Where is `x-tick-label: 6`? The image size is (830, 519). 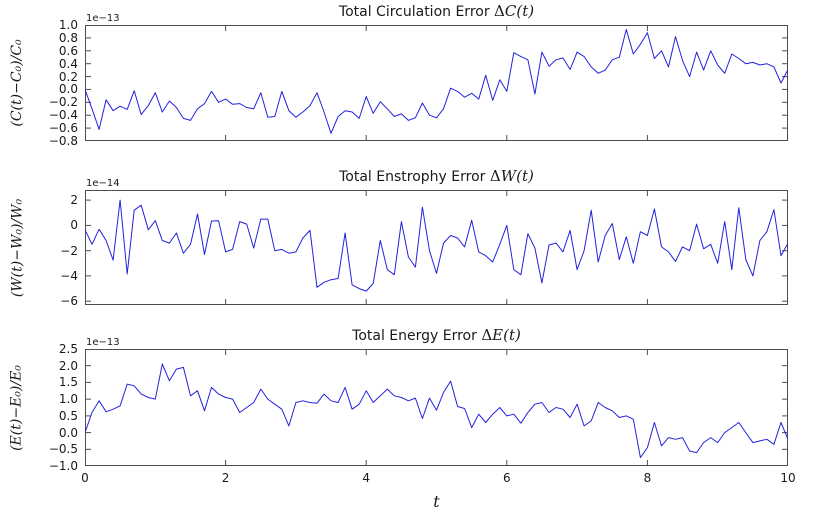
x-tick-label: 6 is located at coordinates (506, 478).